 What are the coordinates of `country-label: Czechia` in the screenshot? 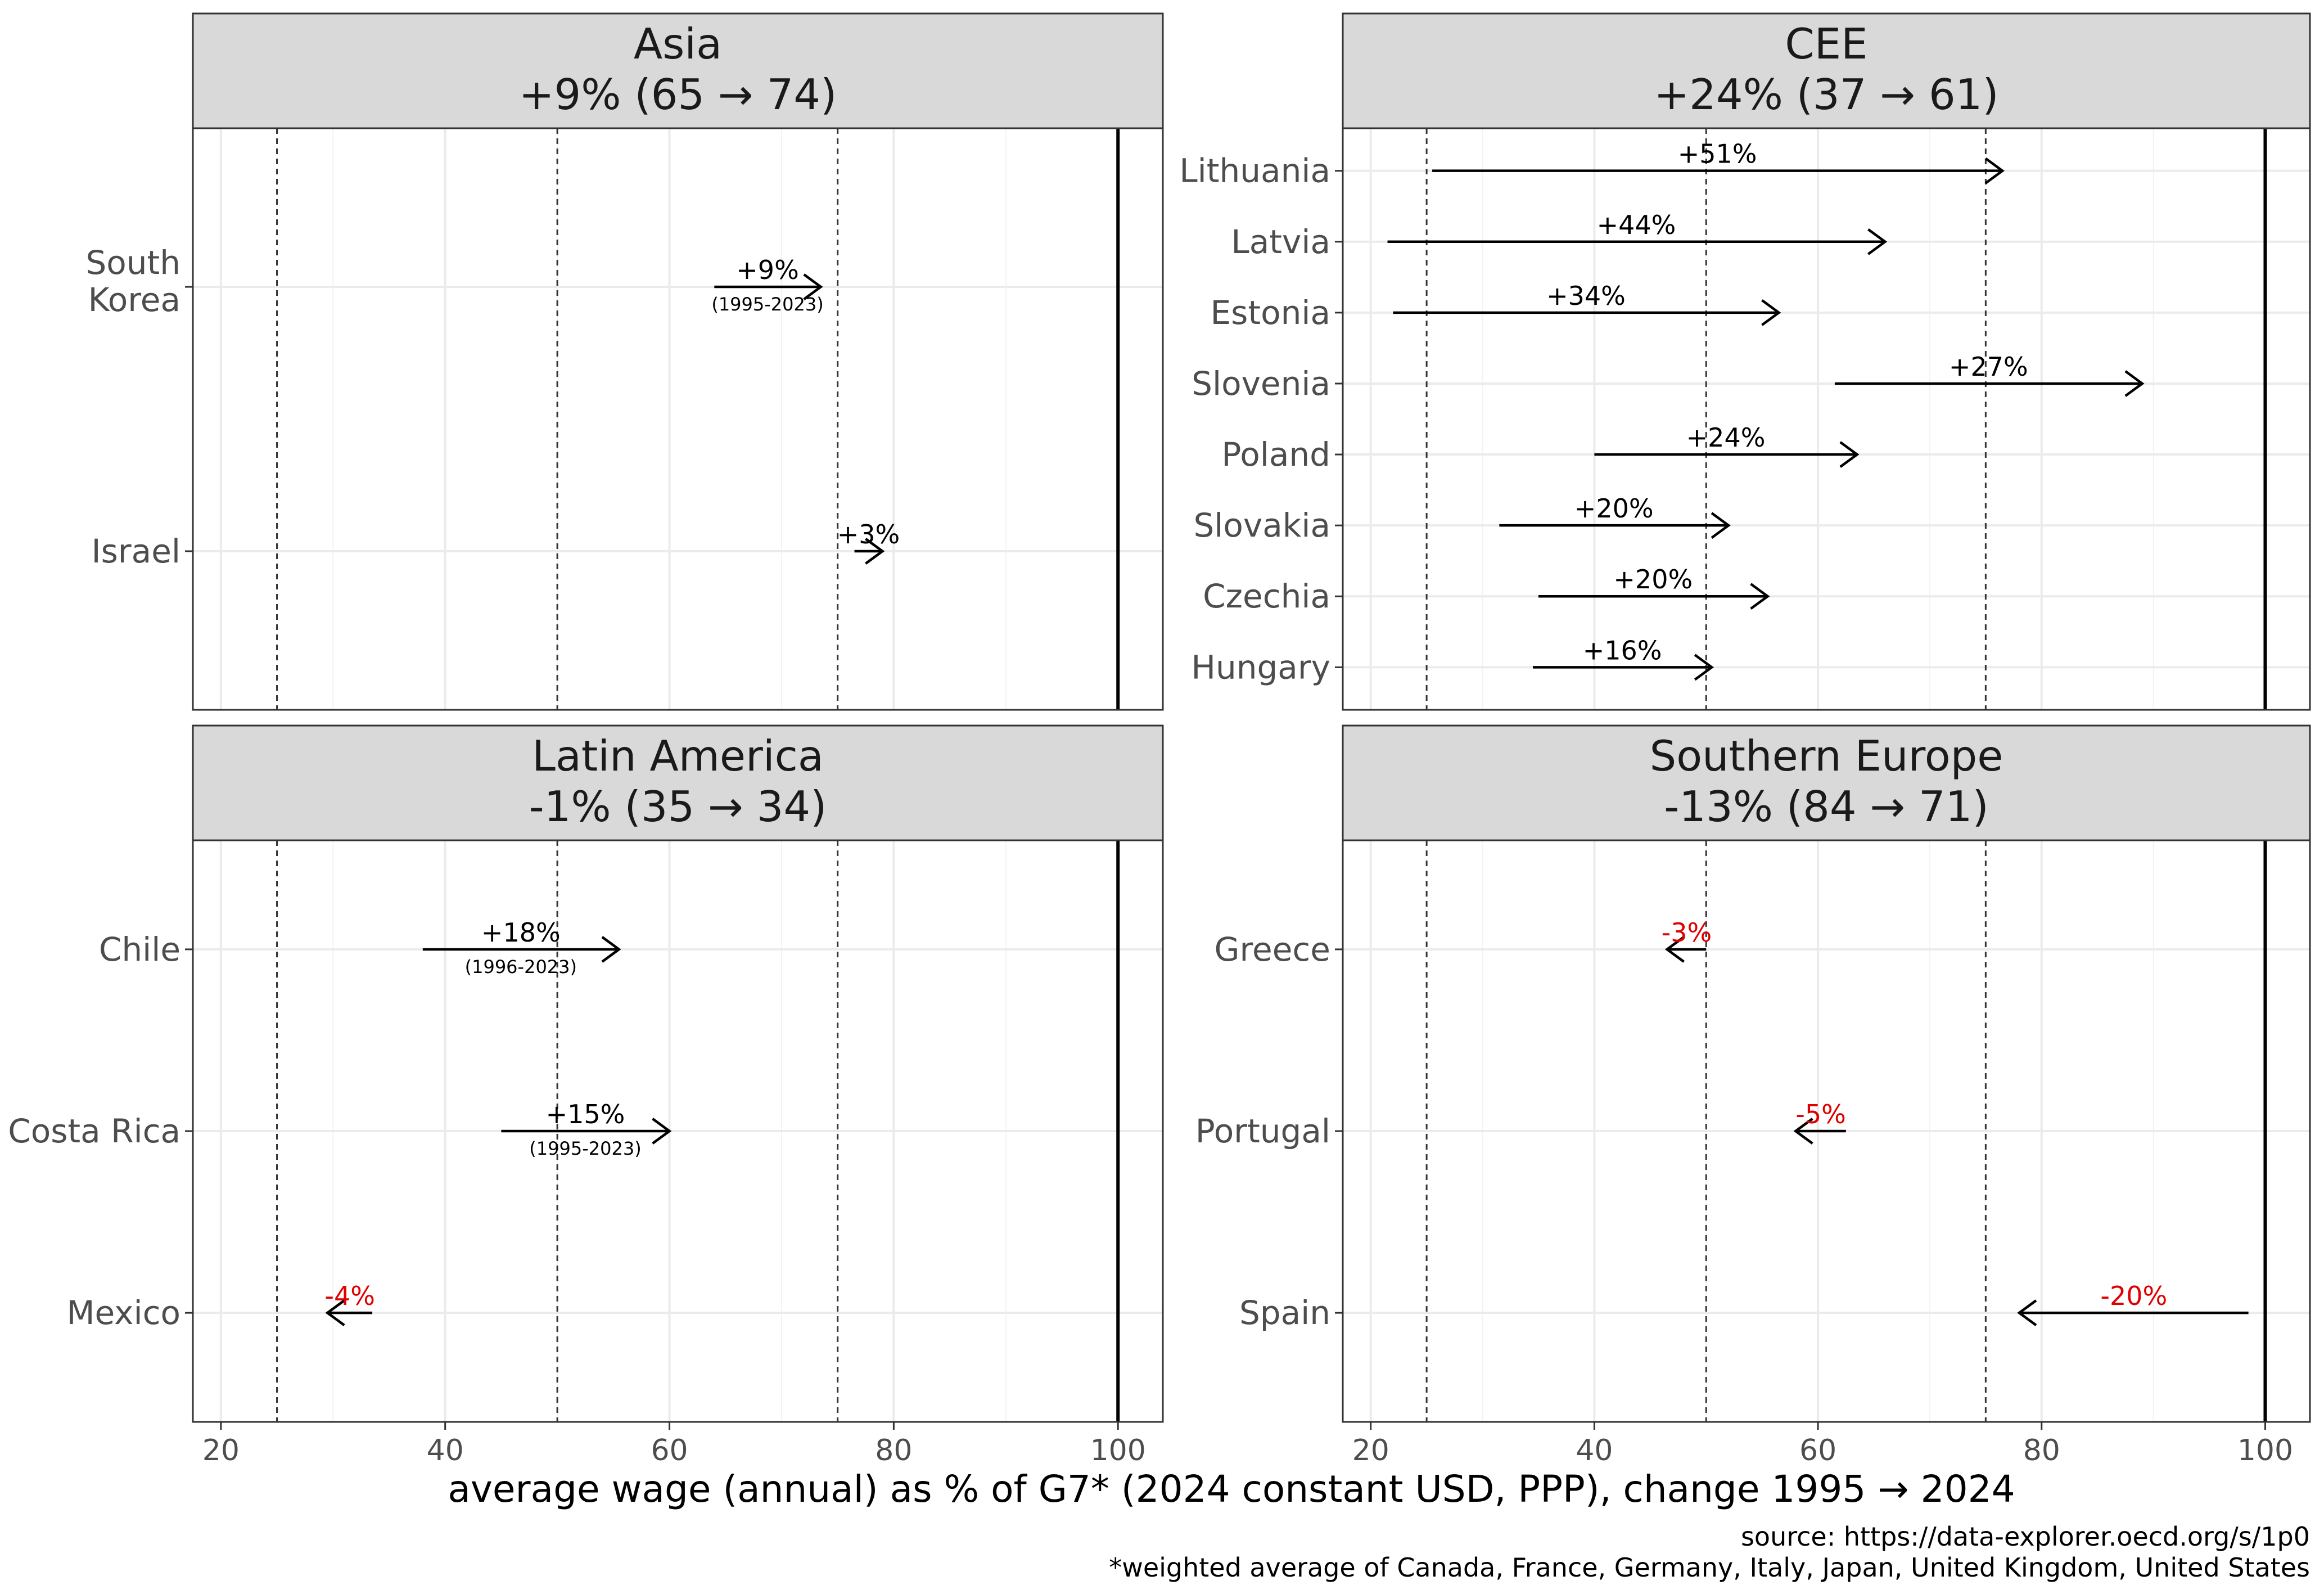 It's located at (1267, 596).